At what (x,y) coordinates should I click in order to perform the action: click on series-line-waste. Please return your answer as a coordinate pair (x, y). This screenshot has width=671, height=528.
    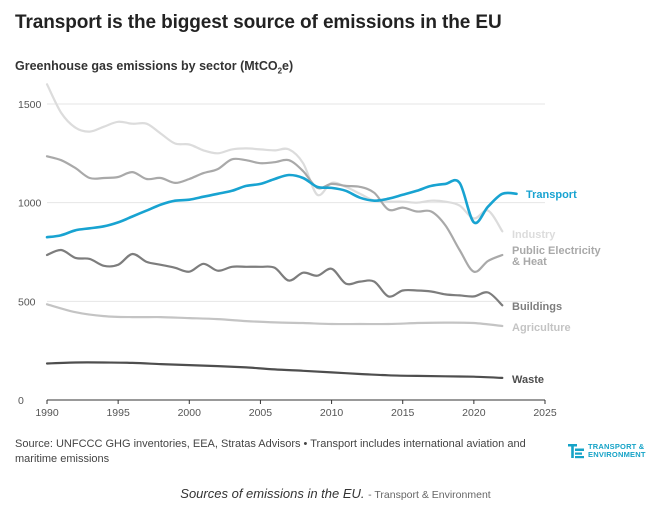
    Looking at the image, I should click on (274, 370).